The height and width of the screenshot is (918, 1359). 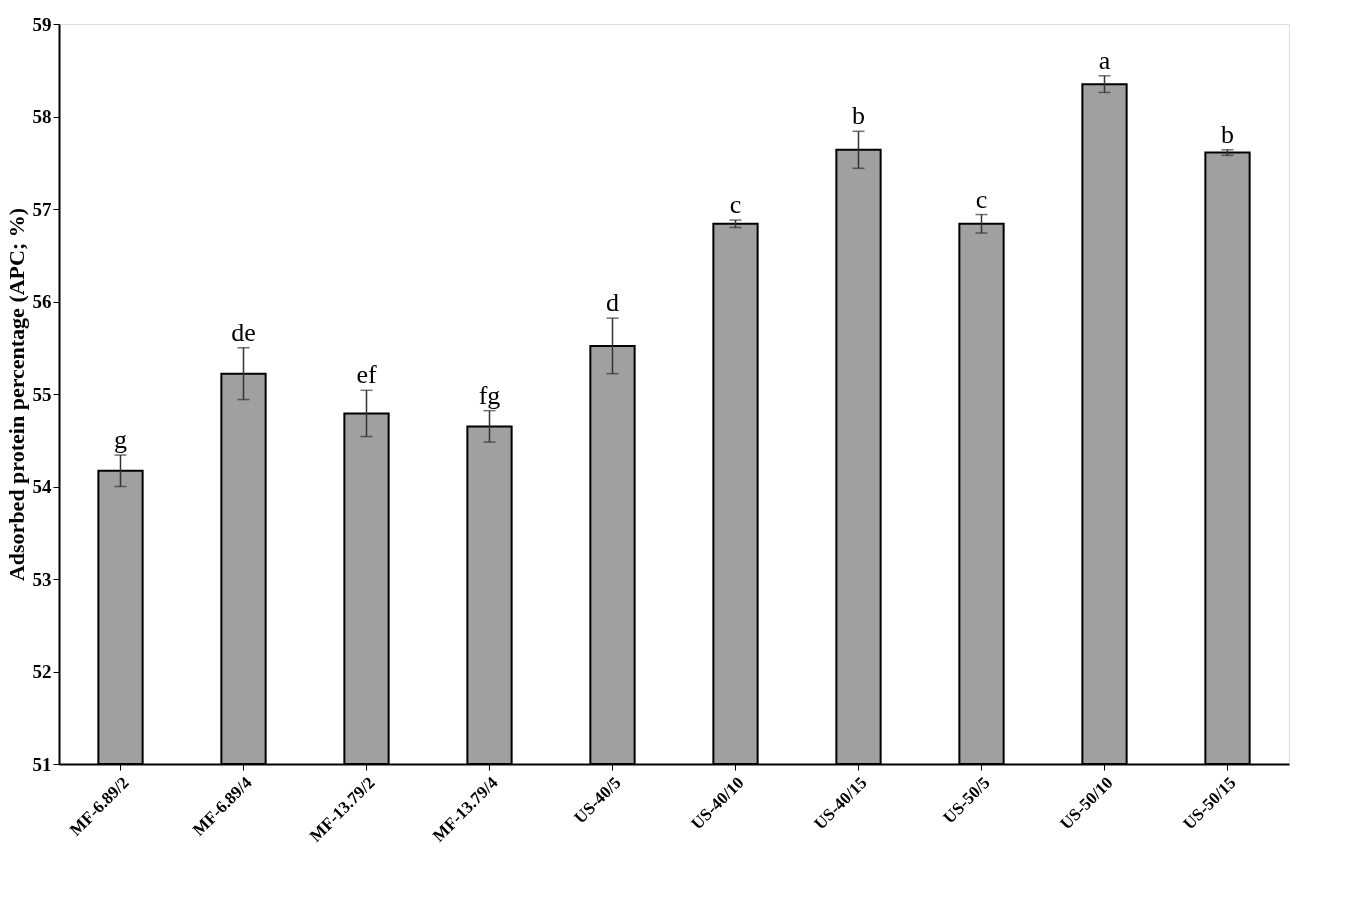 What do you see at coordinates (42, 764) in the screenshot?
I see `y-tick-label: 51` at bounding box center [42, 764].